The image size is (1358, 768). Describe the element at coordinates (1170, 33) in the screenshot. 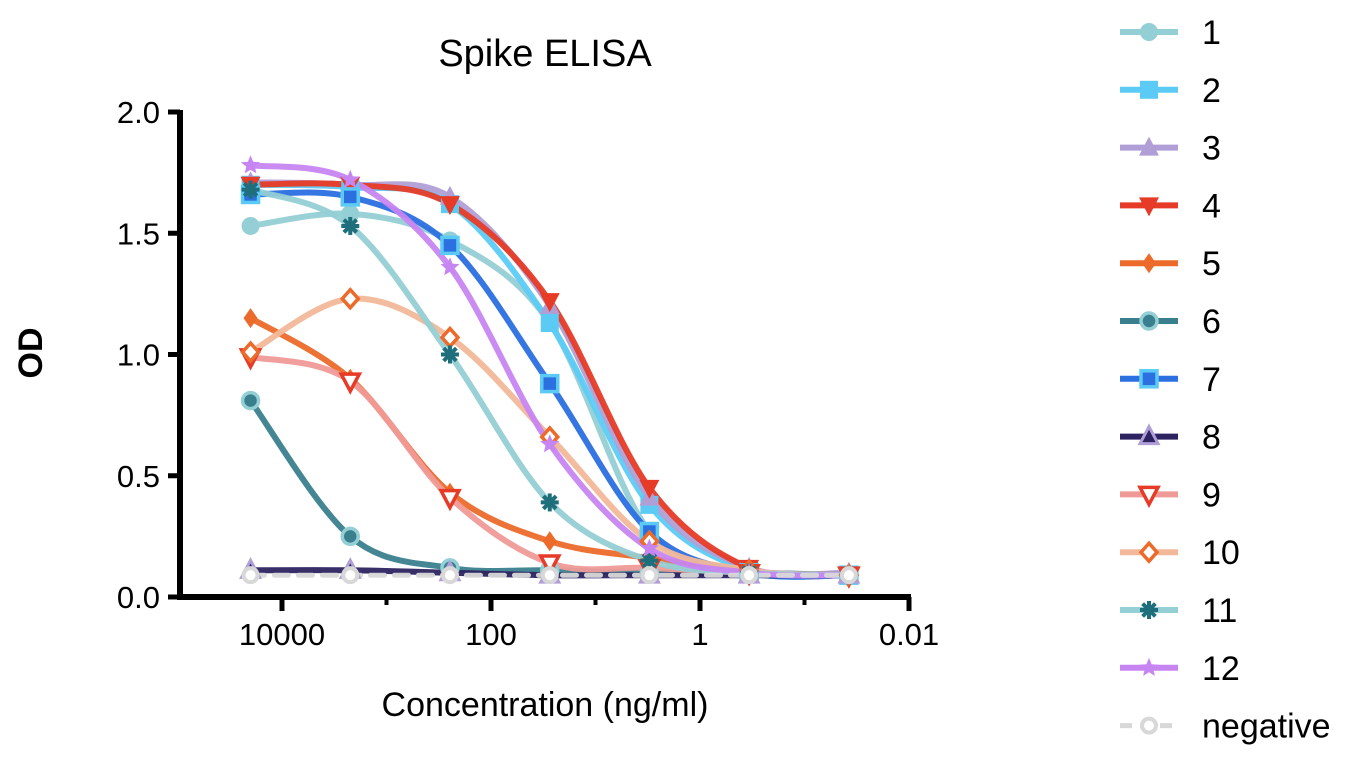

I see `legend-item-1: 1` at that location.